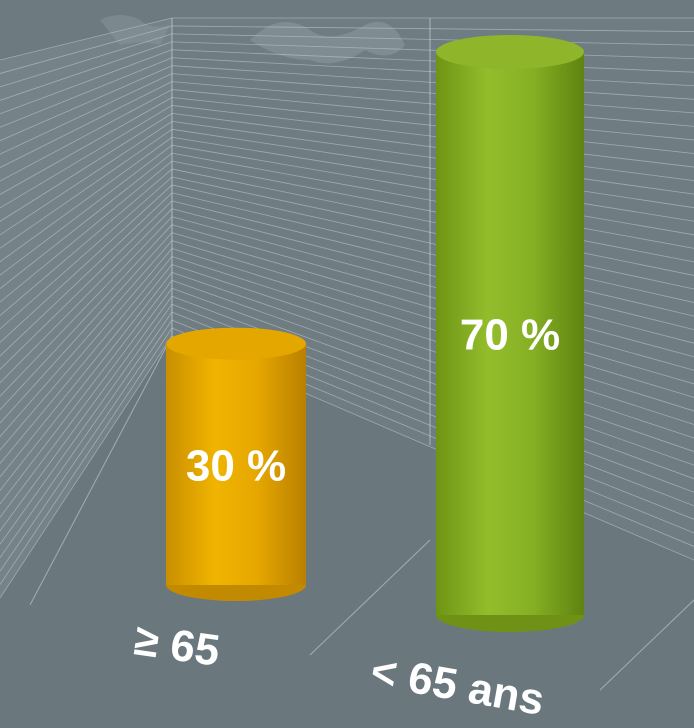  I want to click on data-label: 30 %, so click(236, 465).